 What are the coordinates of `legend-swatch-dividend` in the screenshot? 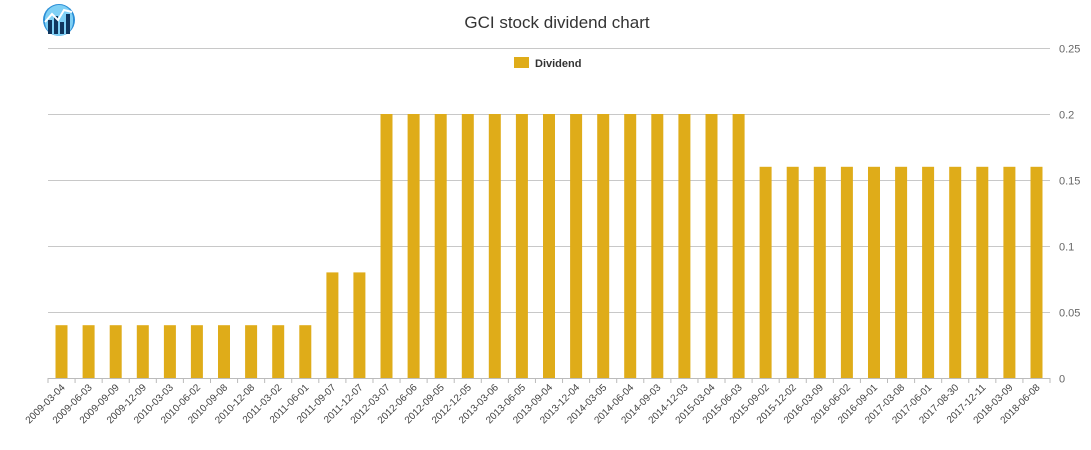 It's located at (521, 62).